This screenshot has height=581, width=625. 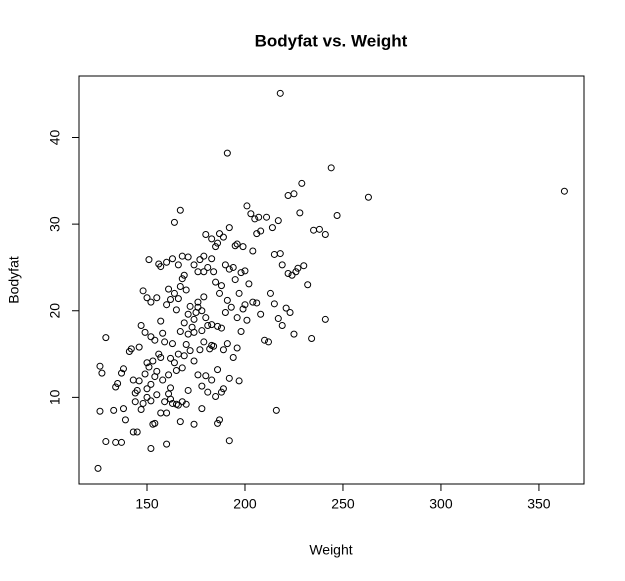 I want to click on x-tick-label: 350, so click(x=539, y=504).